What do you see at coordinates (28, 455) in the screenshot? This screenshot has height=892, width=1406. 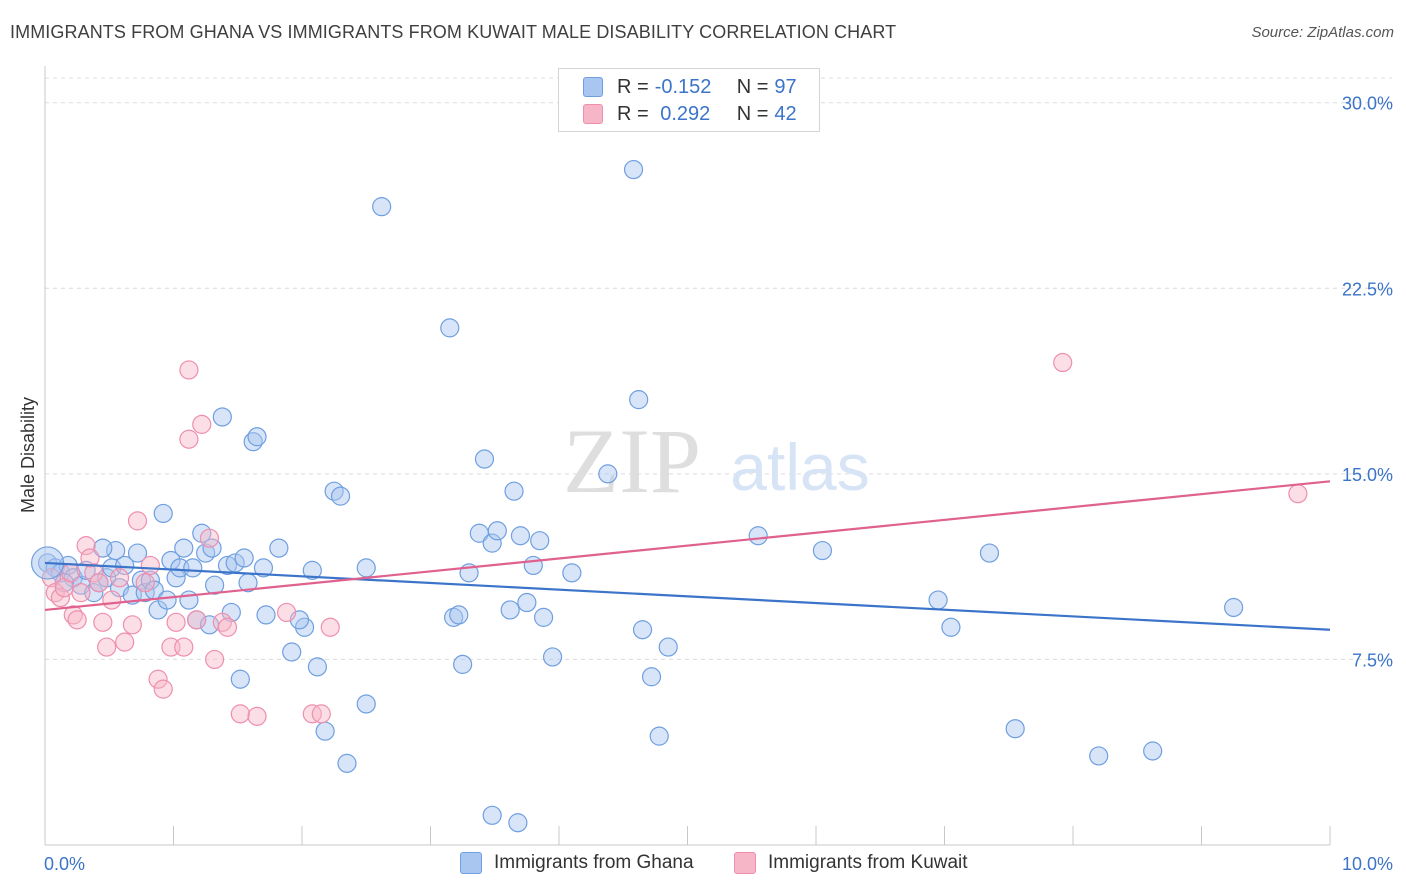 I see `y-axis-title: Male Disability` at bounding box center [28, 455].